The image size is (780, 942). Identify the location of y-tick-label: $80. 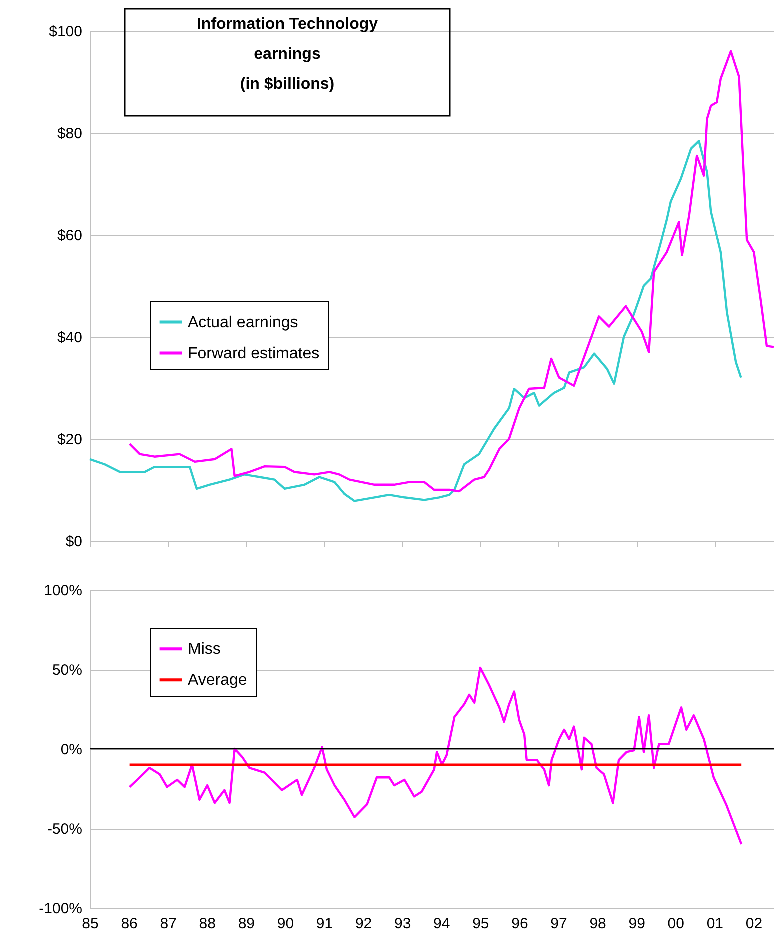
(69, 134).